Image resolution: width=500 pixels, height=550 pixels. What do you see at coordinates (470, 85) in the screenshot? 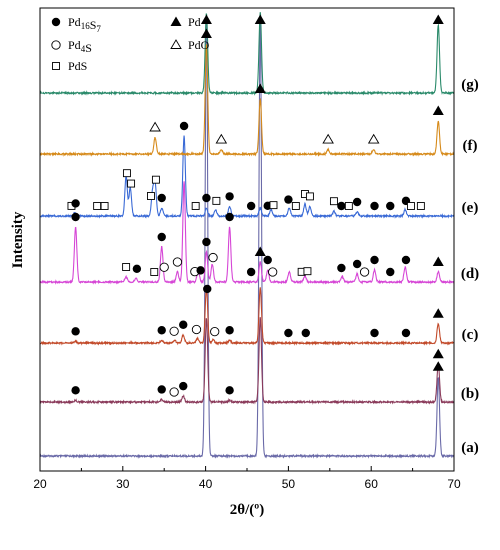
I see `series-label: (g)` at bounding box center [470, 85].